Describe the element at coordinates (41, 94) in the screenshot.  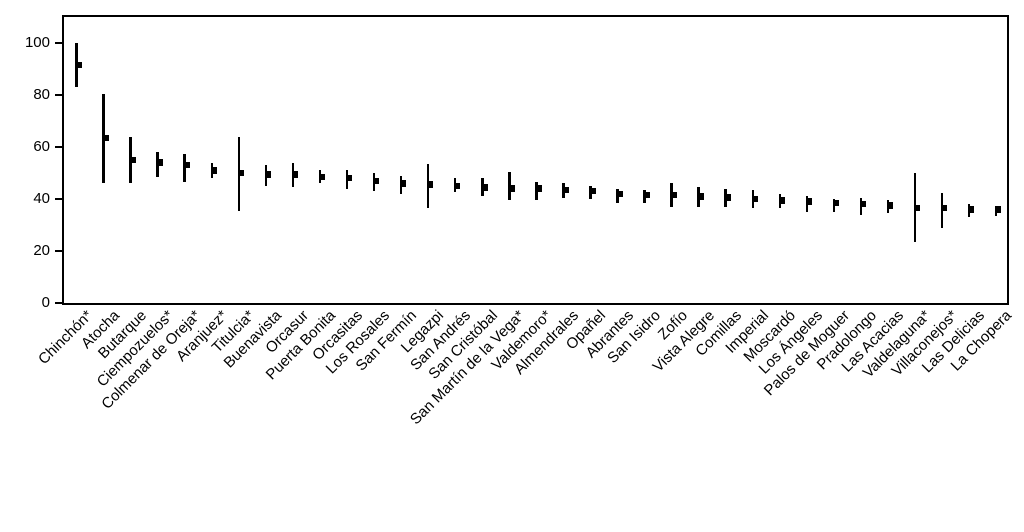
I see `y-tick-label: 80` at that location.